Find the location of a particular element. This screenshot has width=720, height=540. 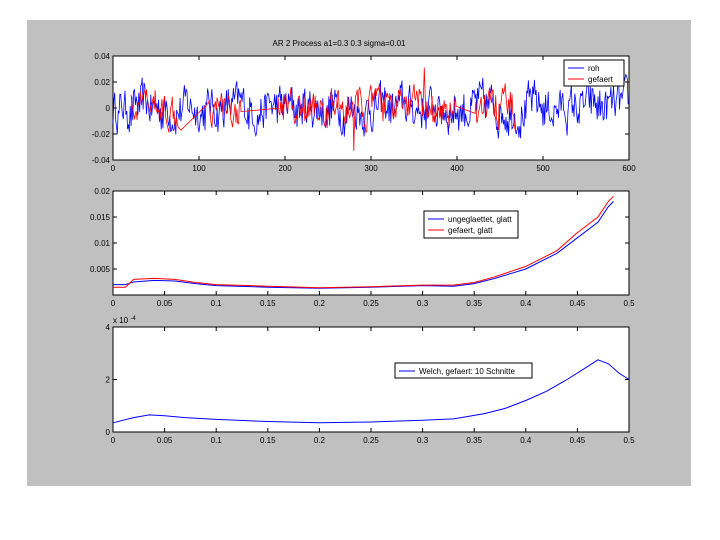

x-tick-label: 500 is located at coordinates (543, 168).